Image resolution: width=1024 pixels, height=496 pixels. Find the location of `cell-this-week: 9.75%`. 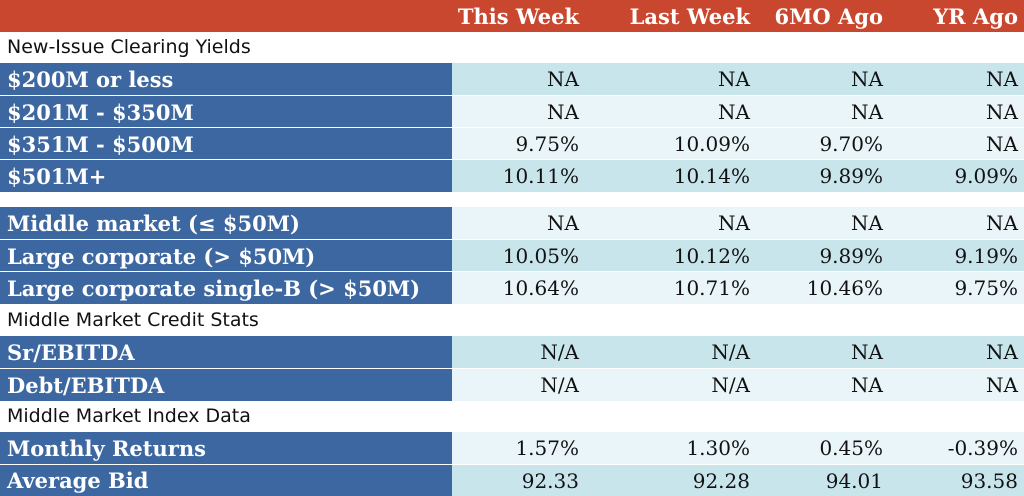

cell-this-week: 9.75% is located at coordinates (518, 144).